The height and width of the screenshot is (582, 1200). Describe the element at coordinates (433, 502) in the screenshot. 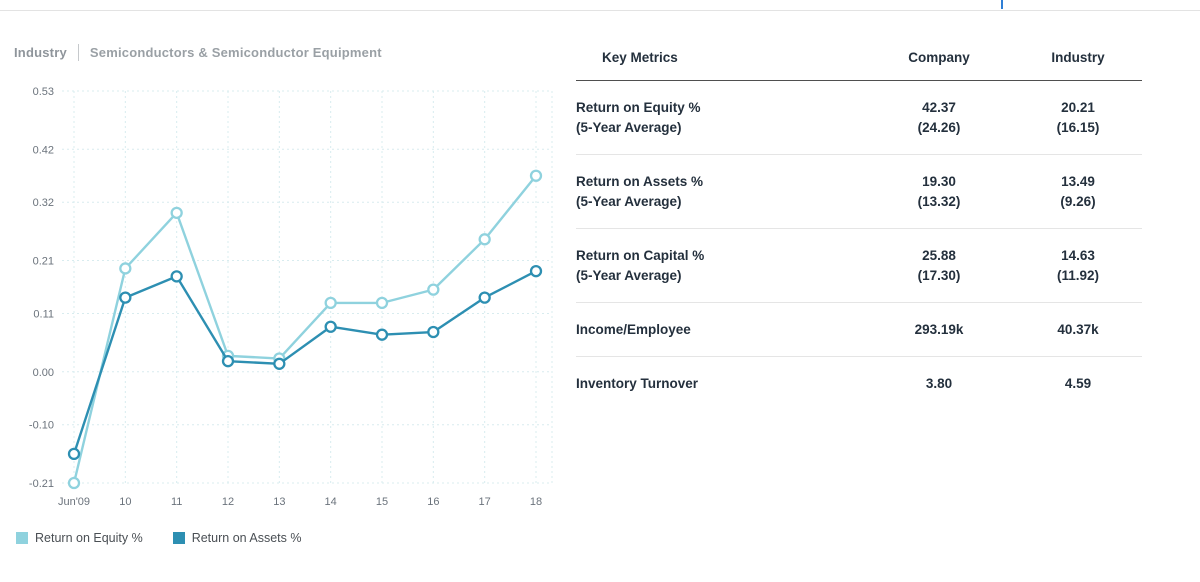

I see `x-axis-tick-label: 16` at that location.